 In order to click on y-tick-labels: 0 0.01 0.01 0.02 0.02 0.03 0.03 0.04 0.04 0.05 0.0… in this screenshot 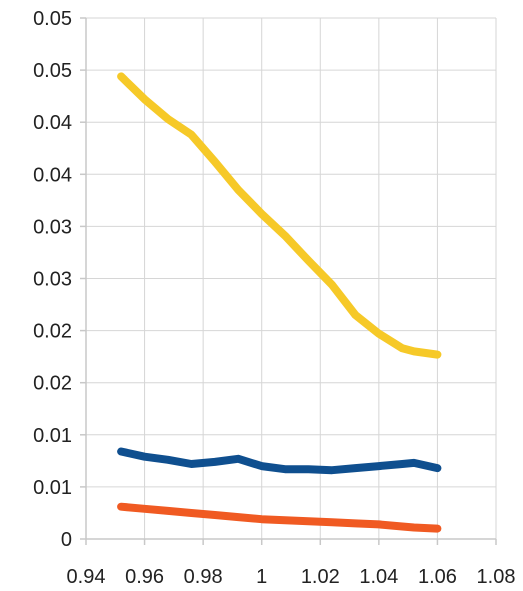, I will do `click(52, 279)`.